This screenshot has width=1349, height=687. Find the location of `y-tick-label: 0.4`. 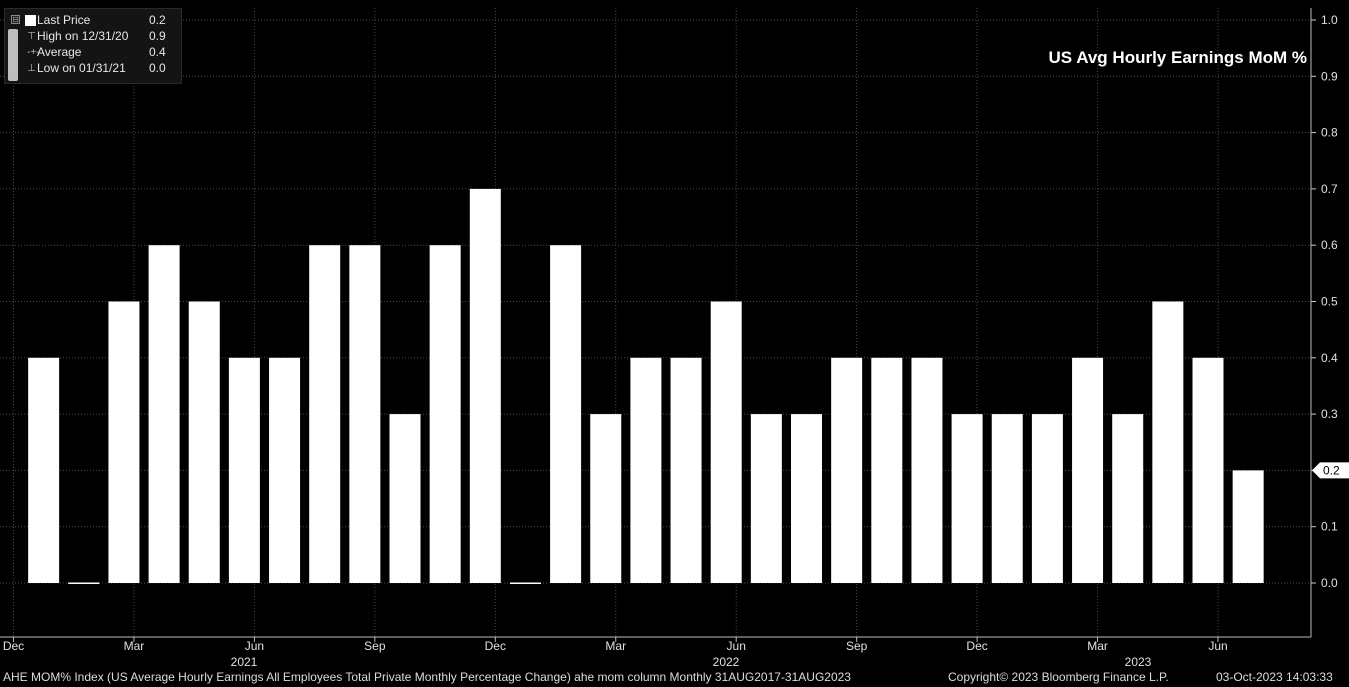

y-tick-label: 0.4 is located at coordinates (1329, 358).